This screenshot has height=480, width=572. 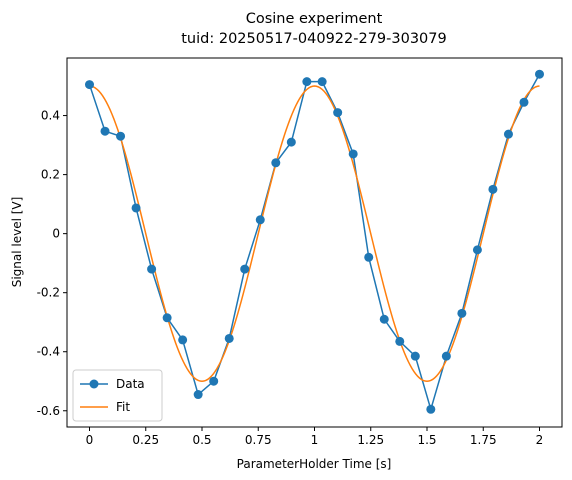 What do you see at coordinates (17, 242) in the screenshot?
I see `y-axis-label: Signal level [V]` at bounding box center [17, 242].